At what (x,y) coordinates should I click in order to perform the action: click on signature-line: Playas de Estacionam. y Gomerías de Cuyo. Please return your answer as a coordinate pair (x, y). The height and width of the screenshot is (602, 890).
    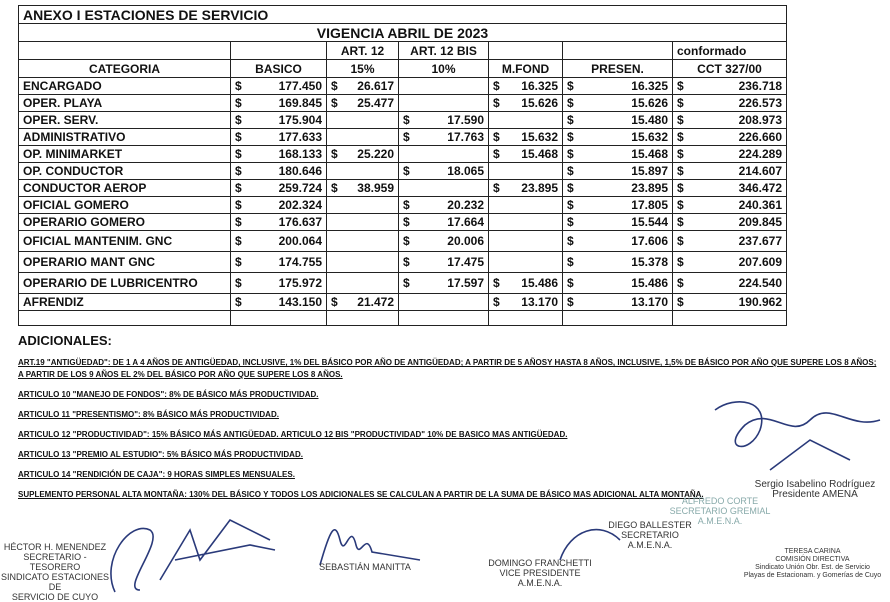
    Looking at the image, I should click on (812, 575).